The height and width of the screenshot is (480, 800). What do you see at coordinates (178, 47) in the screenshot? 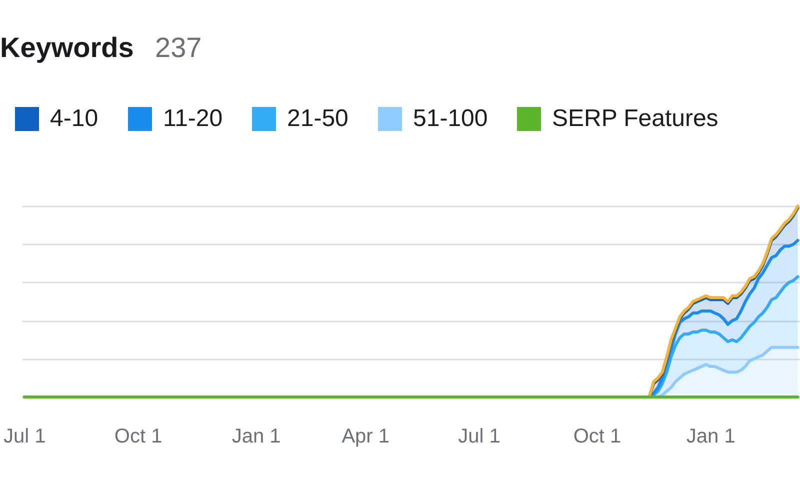
I see `chart-subtitle: 237` at bounding box center [178, 47].